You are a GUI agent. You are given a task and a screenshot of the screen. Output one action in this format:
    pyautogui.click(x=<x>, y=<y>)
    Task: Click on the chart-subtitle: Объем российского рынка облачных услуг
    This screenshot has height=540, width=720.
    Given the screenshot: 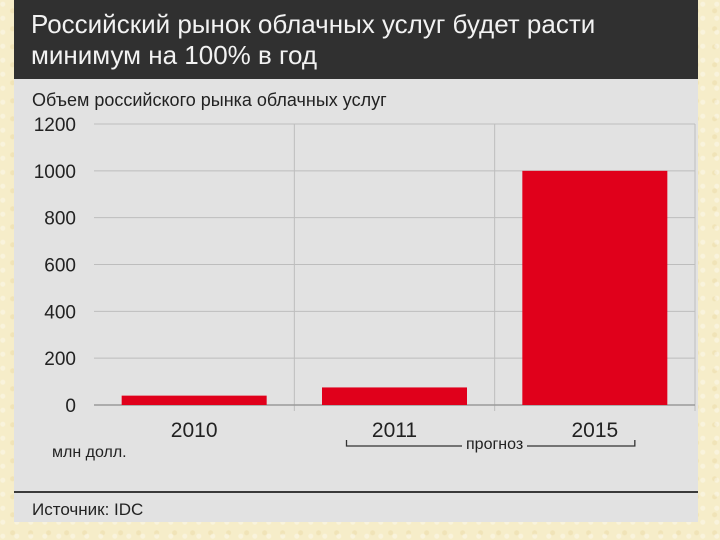 What is the action you would take?
    pyautogui.click(x=209, y=100)
    